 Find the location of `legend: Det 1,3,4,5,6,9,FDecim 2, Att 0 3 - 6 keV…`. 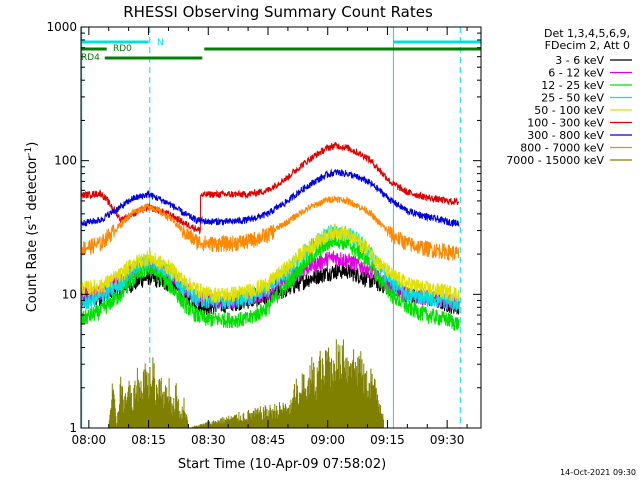

legend: Det 1,3,4,5,6,9,FDecim 2, Att 0 3 - 6 keV… is located at coordinates (569, 97).